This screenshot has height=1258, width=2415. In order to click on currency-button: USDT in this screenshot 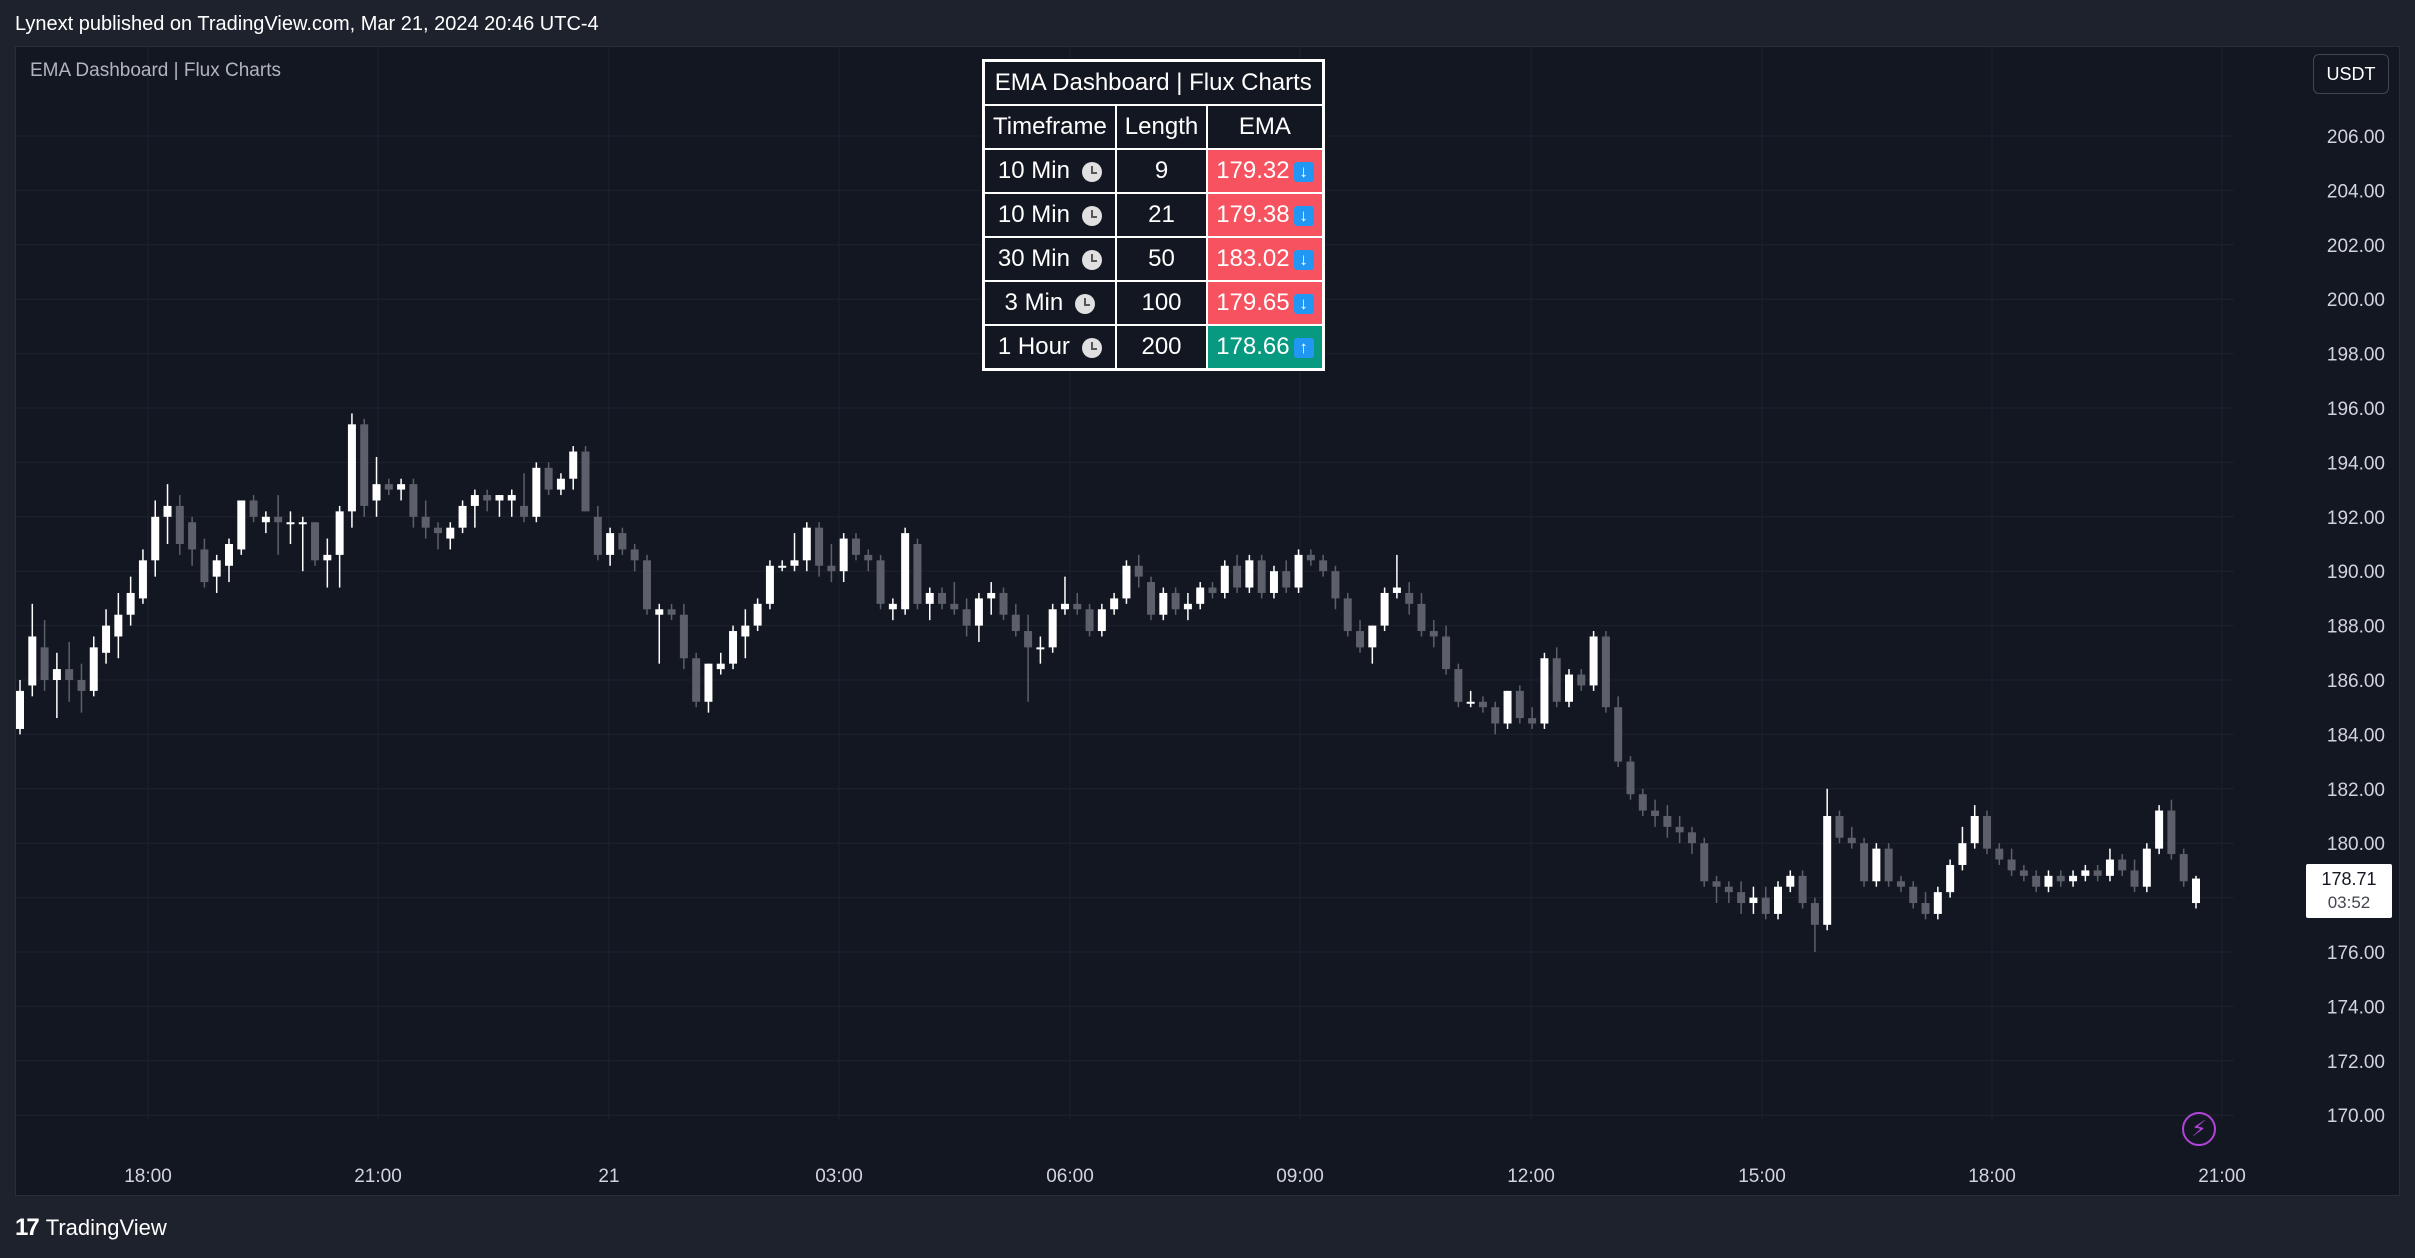, I will do `click(2351, 74)`.